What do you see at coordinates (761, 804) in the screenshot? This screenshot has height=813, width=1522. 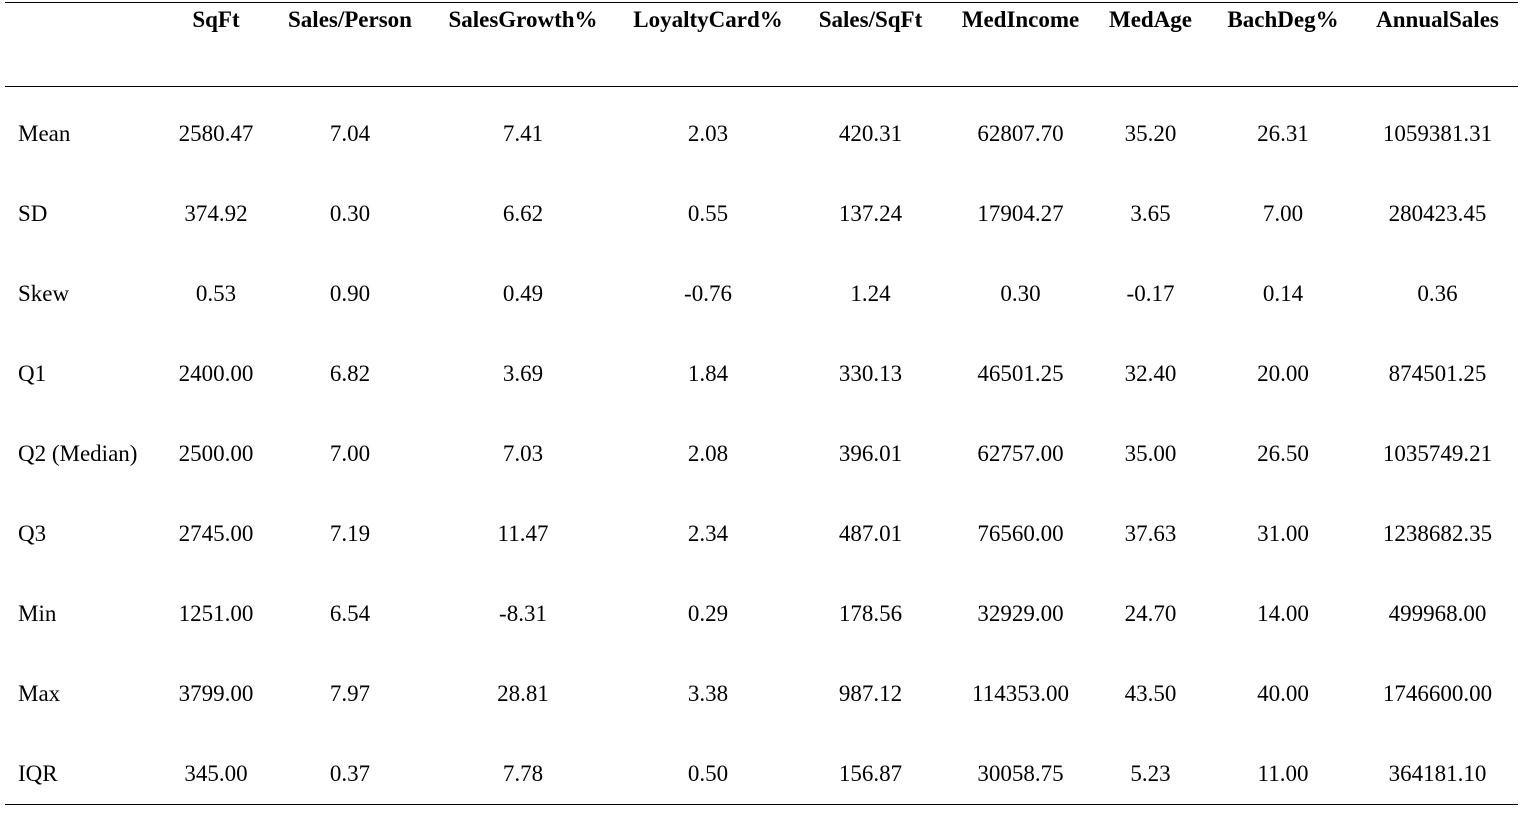 I see `table-bottom-rule` at bounding box center [761, 804].